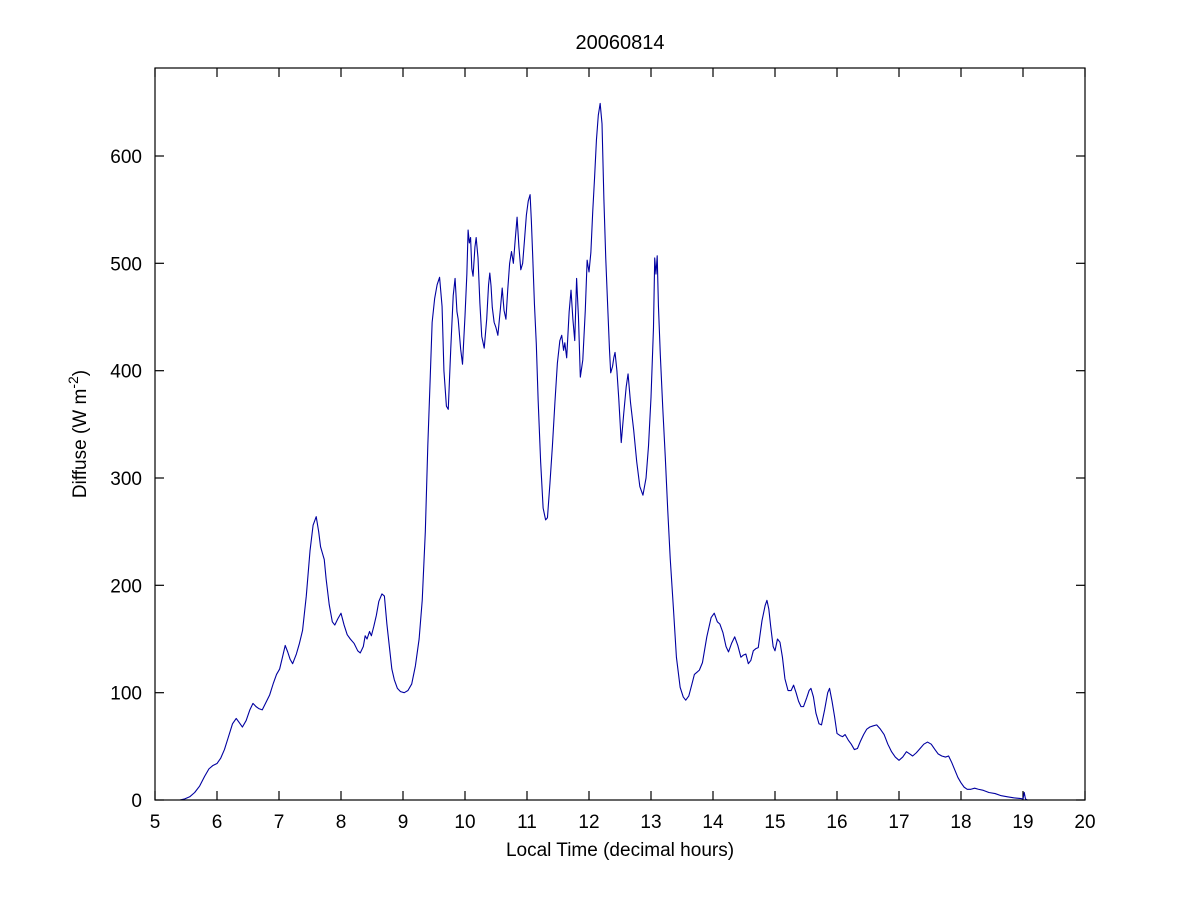  What do you see at coordinates (126, 157) in the screenshot?
I see `y-tick-label: 600` at bounding box center [126, 157].